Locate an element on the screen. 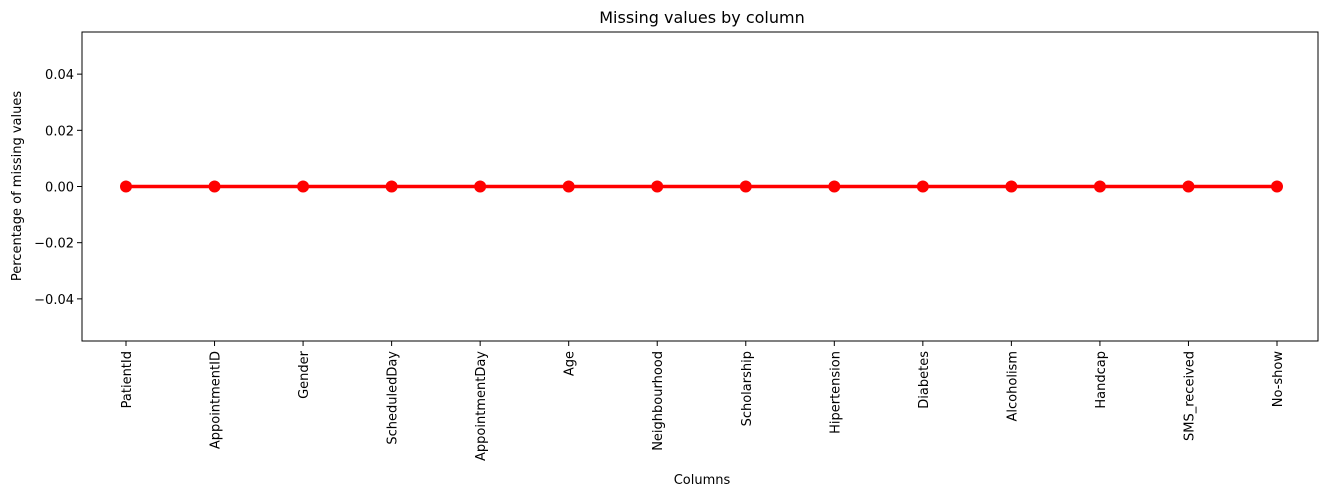 The image size is (1331, 497). x-tick-label: AppointmentID is located at coordinates (216, 400).